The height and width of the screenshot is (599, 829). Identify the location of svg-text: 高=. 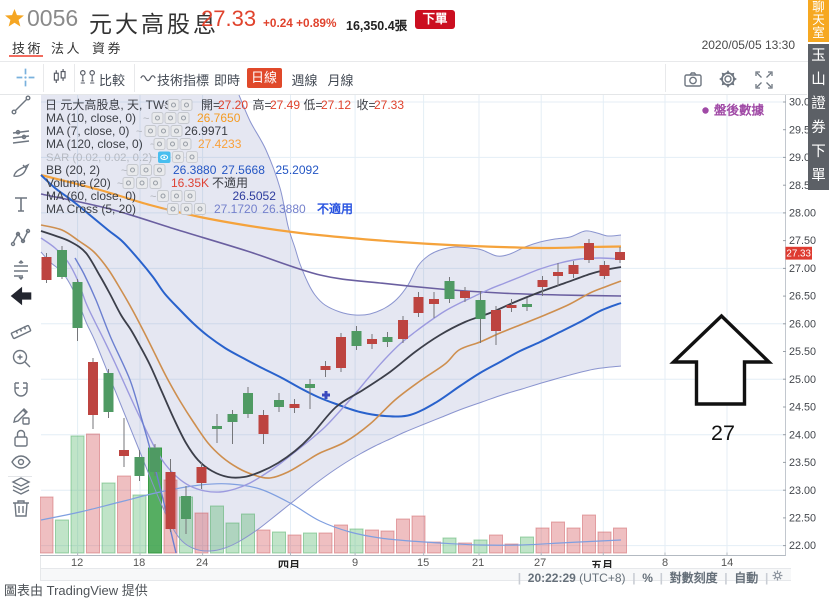
(262, 104).